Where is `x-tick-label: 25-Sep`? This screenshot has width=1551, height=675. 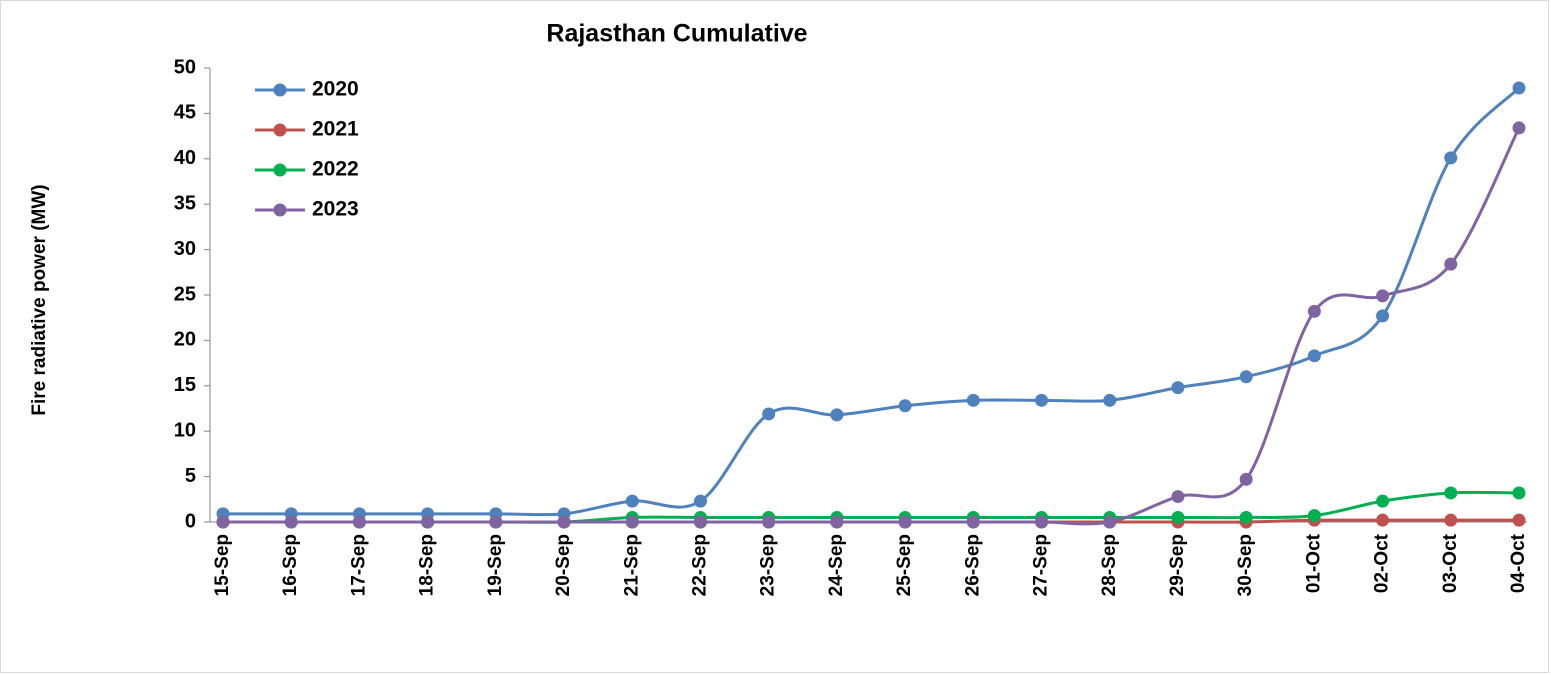 x-tick-label: 25-Sep is located at coordinates (904, 565).